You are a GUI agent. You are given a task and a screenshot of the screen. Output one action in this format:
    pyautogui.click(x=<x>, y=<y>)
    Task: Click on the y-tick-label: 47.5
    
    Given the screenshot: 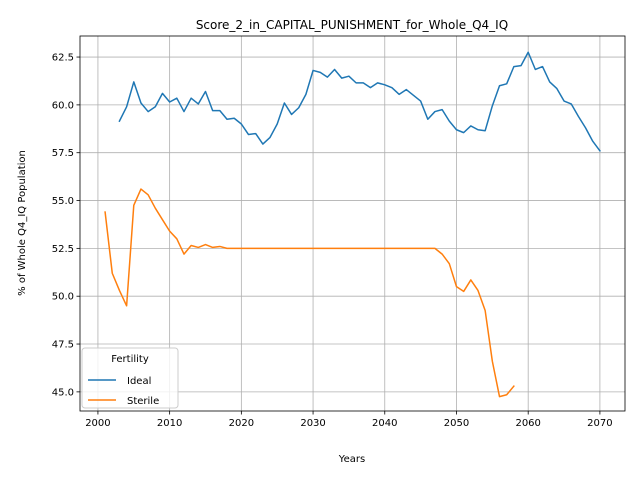 What is the action you would take?
    pyautogui.click(x=63, y=345)
    